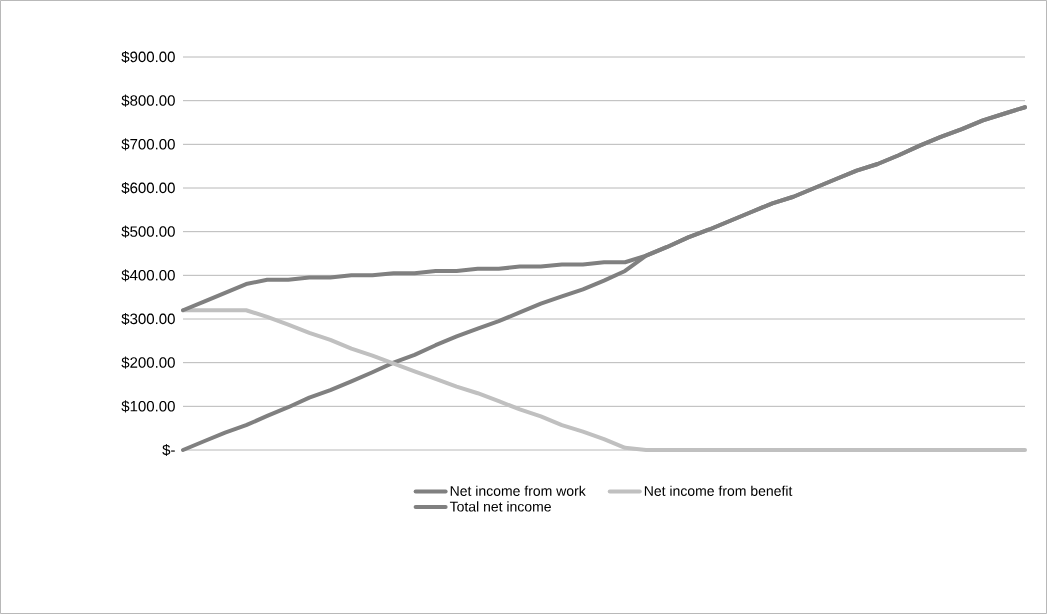 The image size is (1047, 614). I want to click on y-tick-label: $100.00, so click(148, 406).